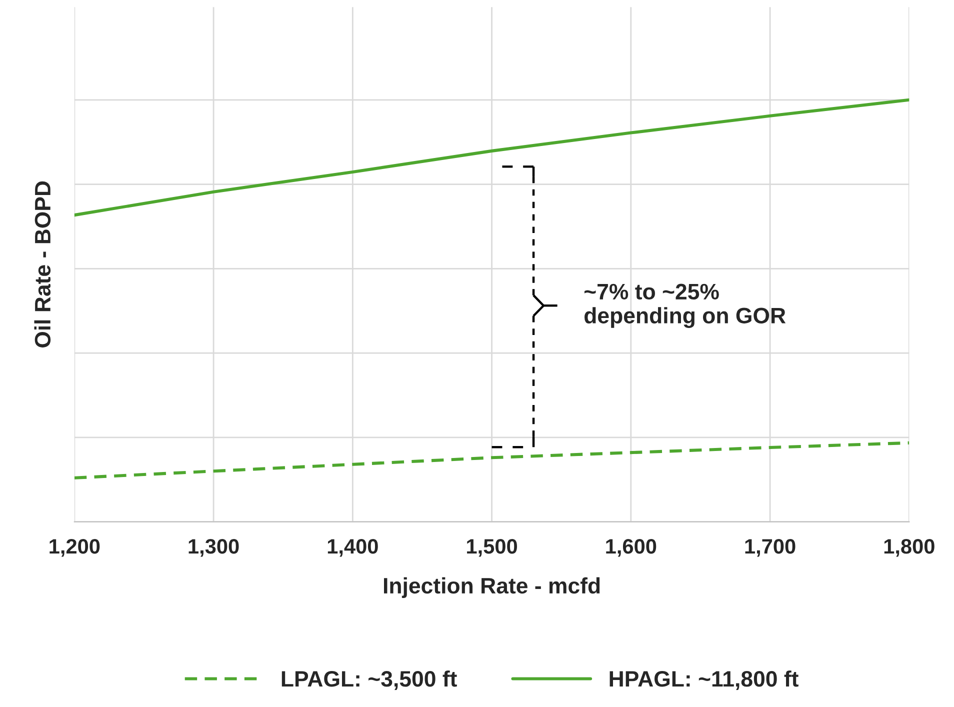  I want to click on legend-label: HPAGL: ~11,800 ft, so click(704, 680).